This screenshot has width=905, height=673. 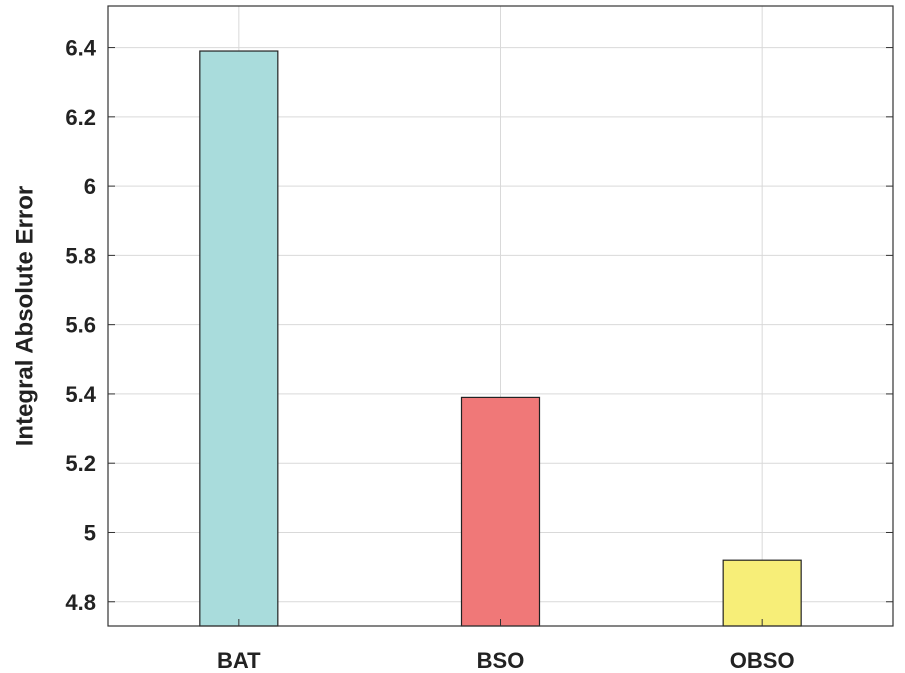 What do you see at coordinates (239, 660) in the screenshot?
I see `x-tick-label: BAT` at bounding box center [239, 660].